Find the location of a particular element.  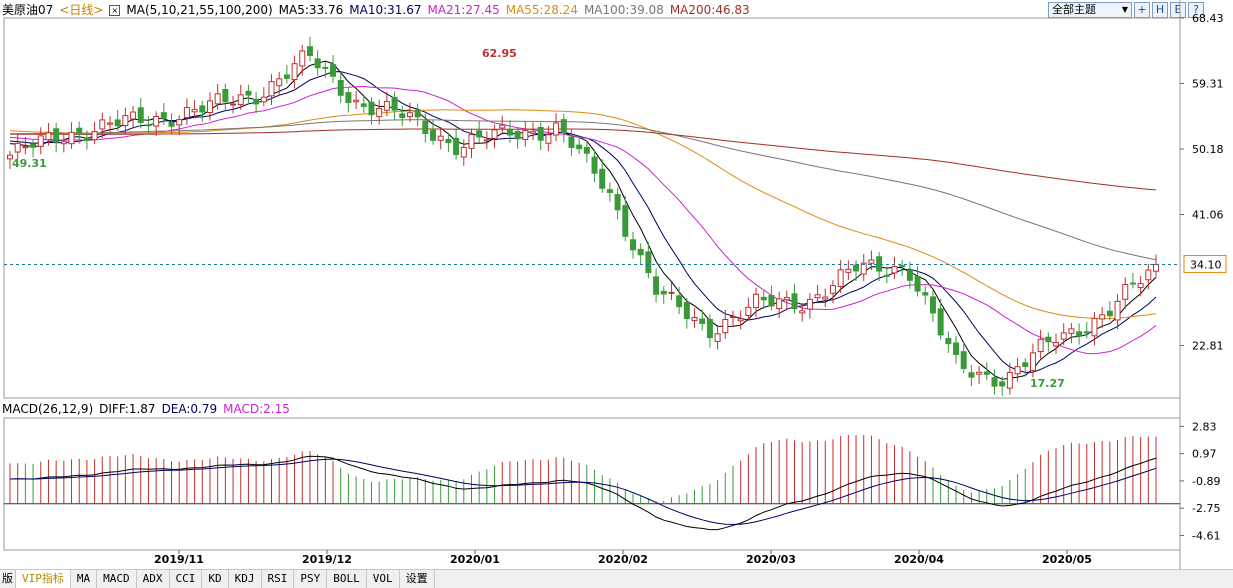

ma5-label: MA5:33.76 is located at coordinates (311, 10).